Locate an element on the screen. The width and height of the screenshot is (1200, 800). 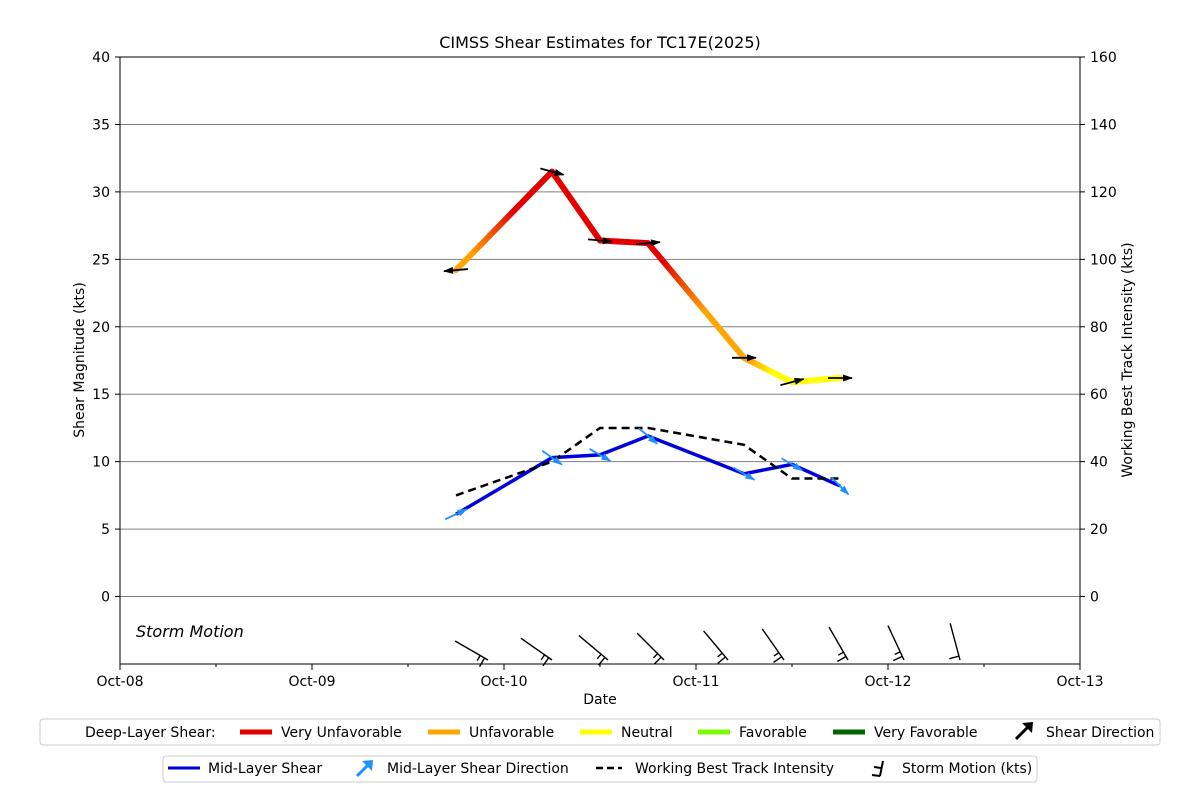
legend-favorable-label: Favorable is located at coordinates (773, 733).